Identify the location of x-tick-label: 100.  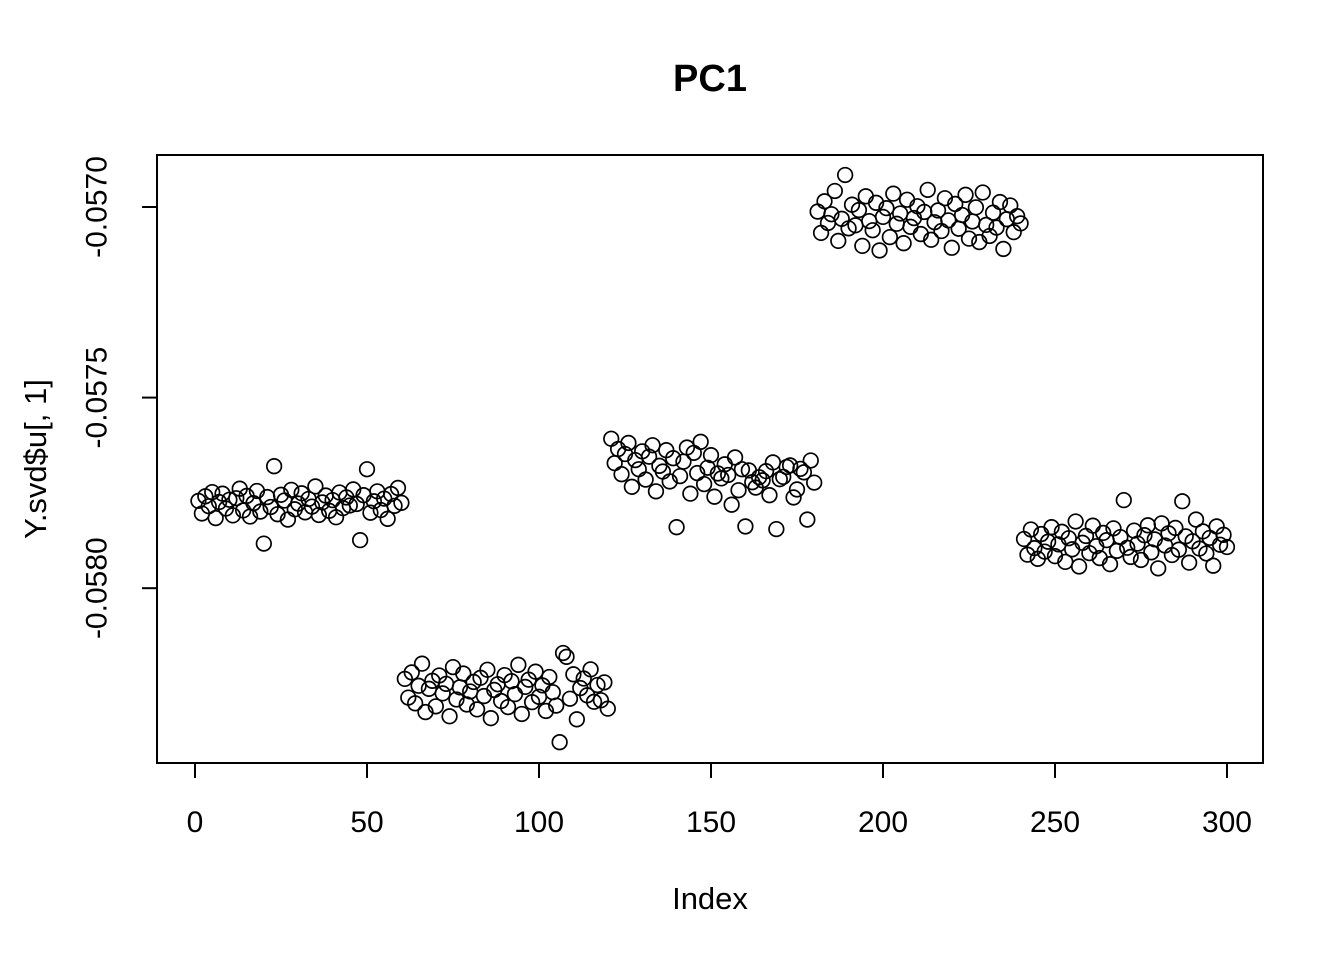
(539, 822).